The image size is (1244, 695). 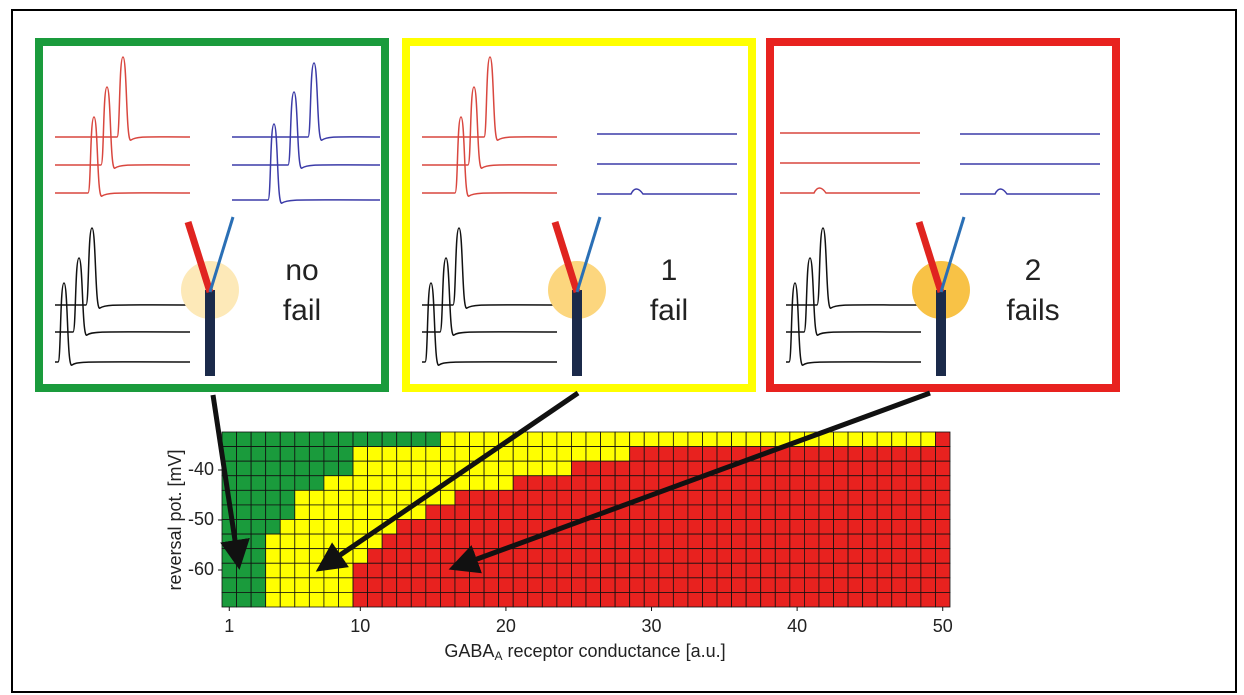 What do you see at coordinates (469, 651) in the screenshot?
I see `x-axis-label-part: GABA` at bounding box center [469, 651].